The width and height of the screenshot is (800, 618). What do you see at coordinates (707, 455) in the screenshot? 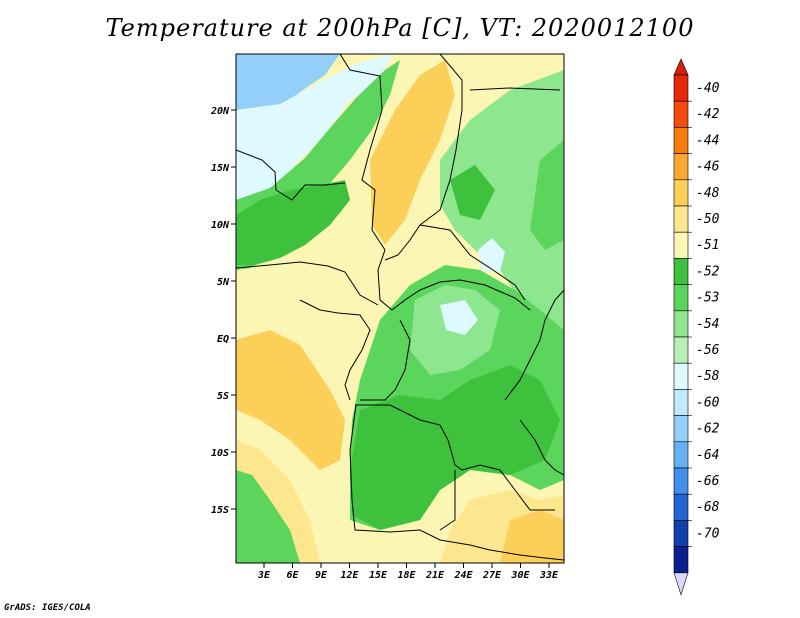
I see `colorbar-label: -64` at bounding box center [707, 455].